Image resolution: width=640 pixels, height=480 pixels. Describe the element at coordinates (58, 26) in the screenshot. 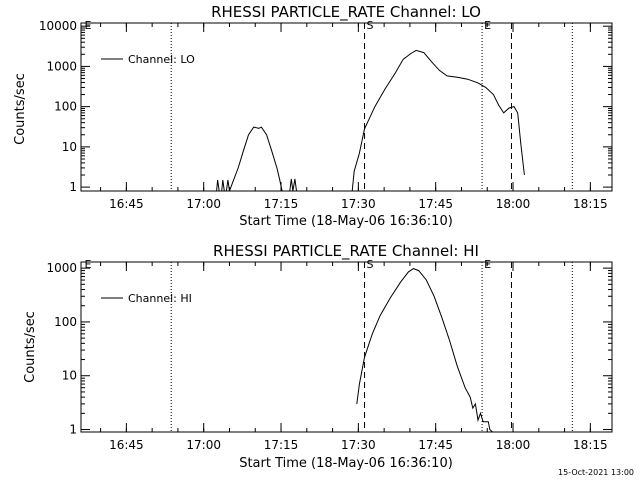

I see `y-tick-label: 10000` at that location.